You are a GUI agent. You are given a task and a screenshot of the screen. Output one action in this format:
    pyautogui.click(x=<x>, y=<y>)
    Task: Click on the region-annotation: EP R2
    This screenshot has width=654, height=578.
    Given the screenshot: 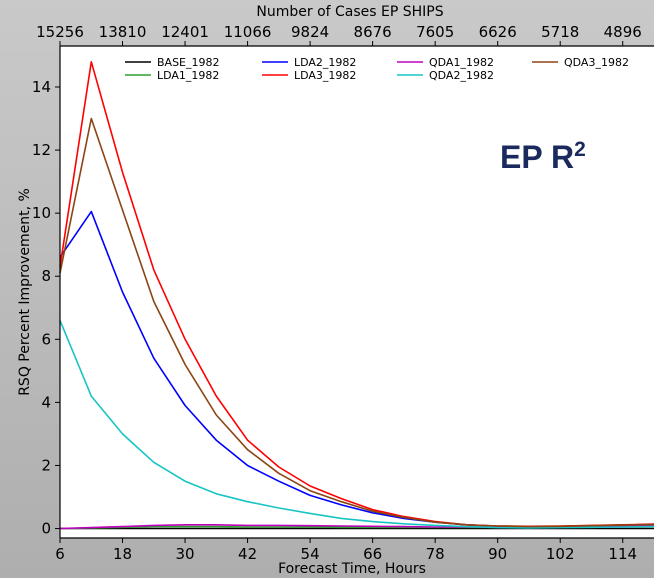 What is the action you would take?
    pyautogui.click(x=543, y=156)
    